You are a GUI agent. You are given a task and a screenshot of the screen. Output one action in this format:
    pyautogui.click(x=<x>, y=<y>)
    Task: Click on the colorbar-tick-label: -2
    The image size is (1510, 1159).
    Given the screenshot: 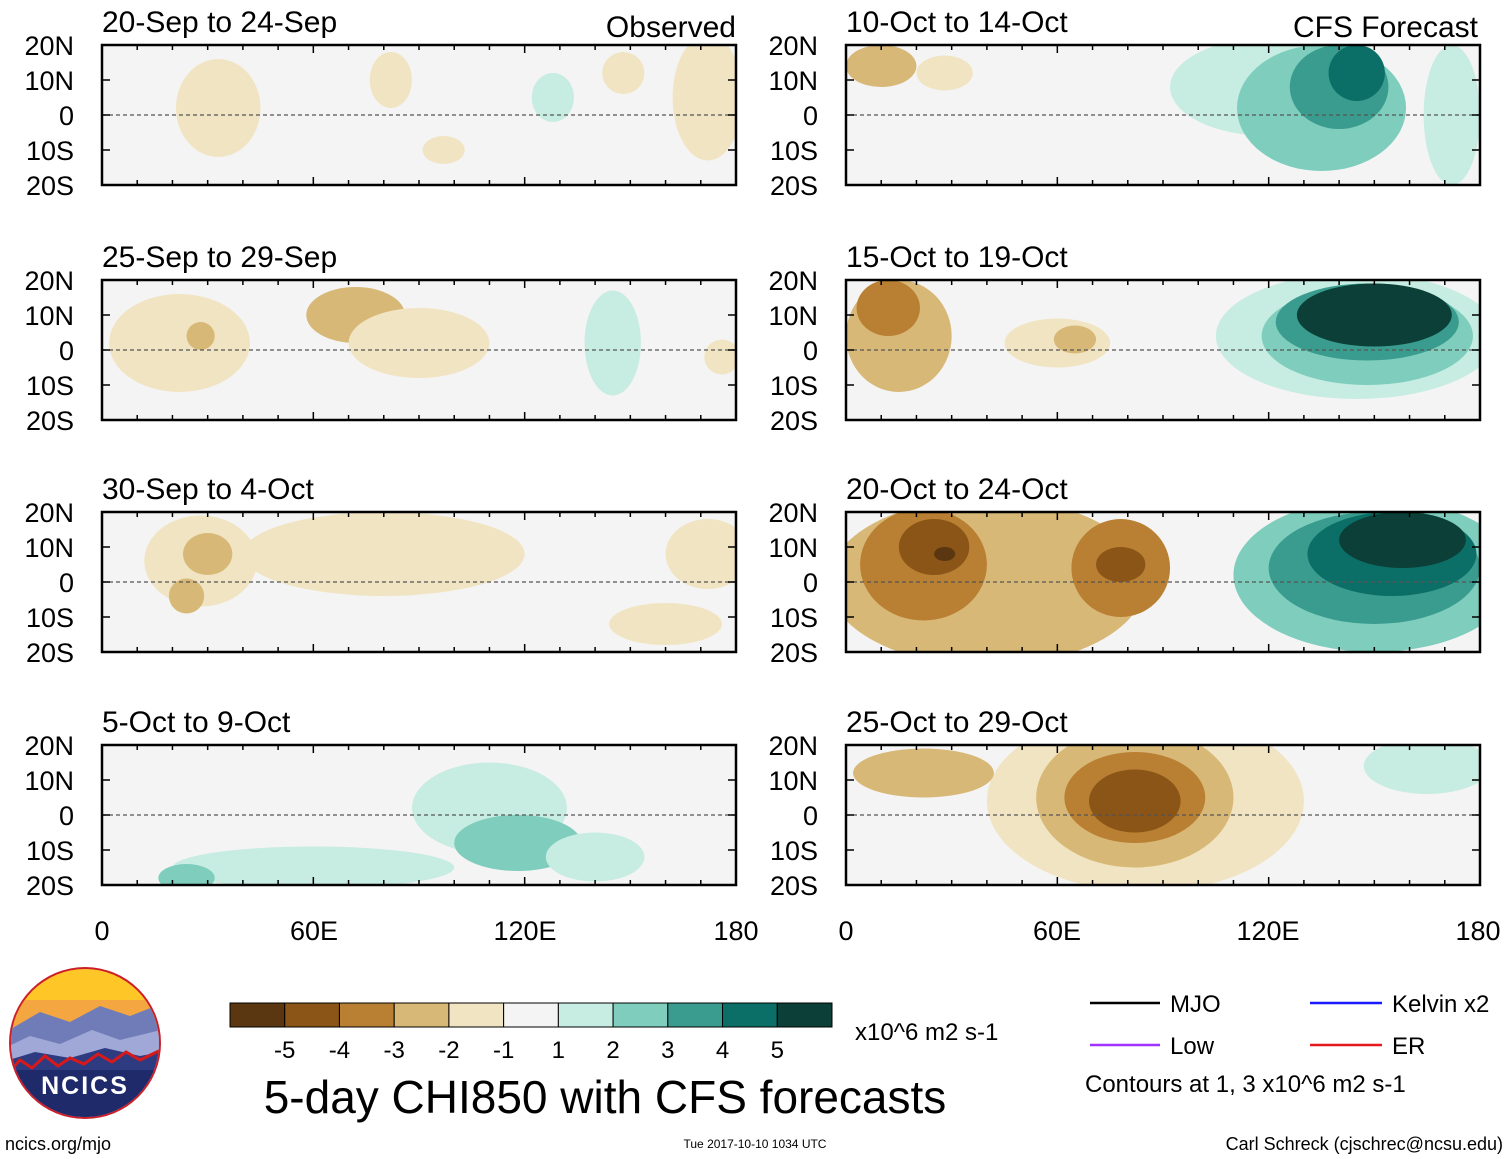 What is the action you would take?
    pyautogui.click(x=448, y=1050)
    